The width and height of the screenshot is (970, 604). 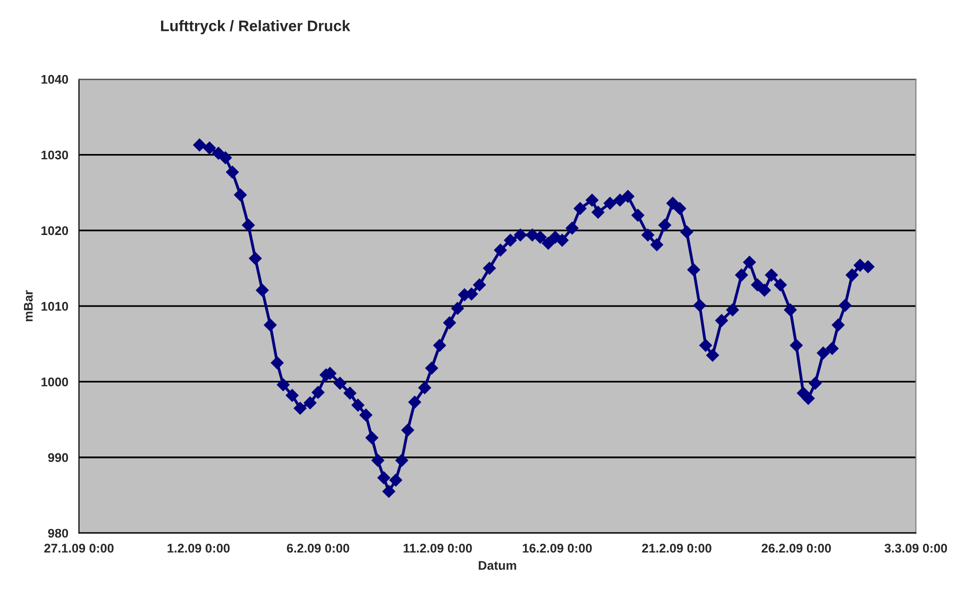 I want to click on x-tick-label: 16.2.09 0:00, so click(x=557, y=548).